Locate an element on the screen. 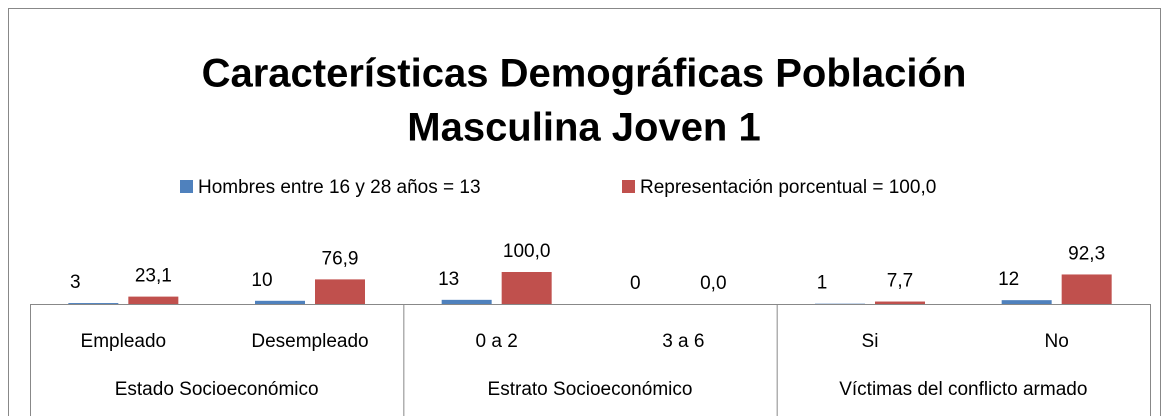  chart-title: Masculina Joven 1 is located at coordinates (583, 128).